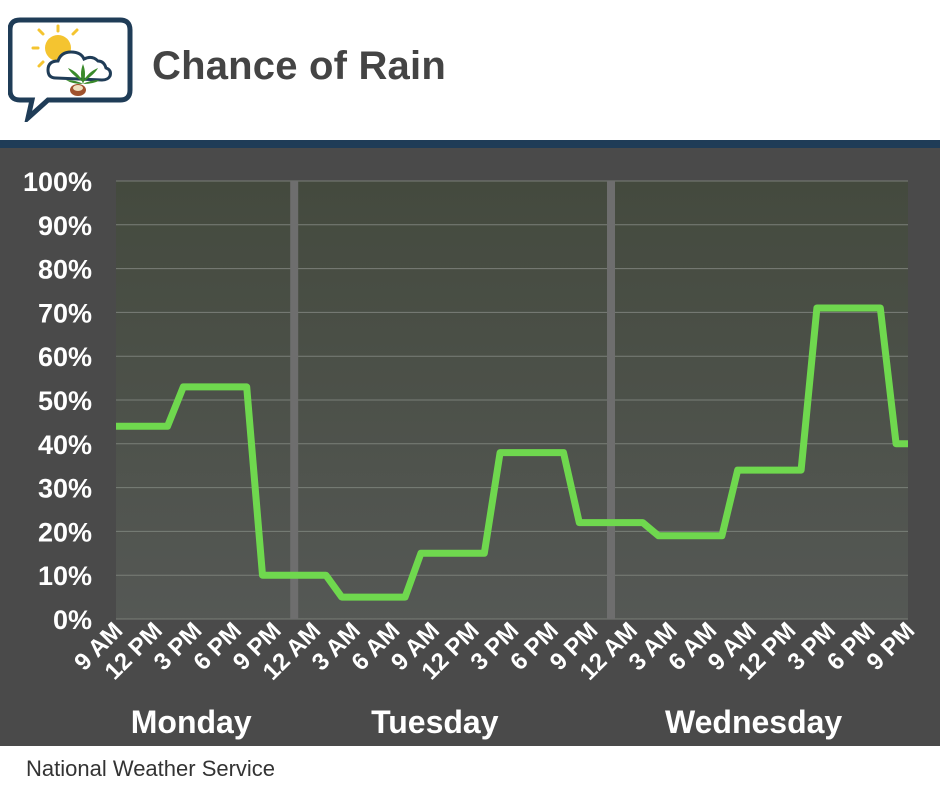 The height and width of the screenshot is (788, 940). I want to click on y-tick-label: 10%, so click(65, 576).